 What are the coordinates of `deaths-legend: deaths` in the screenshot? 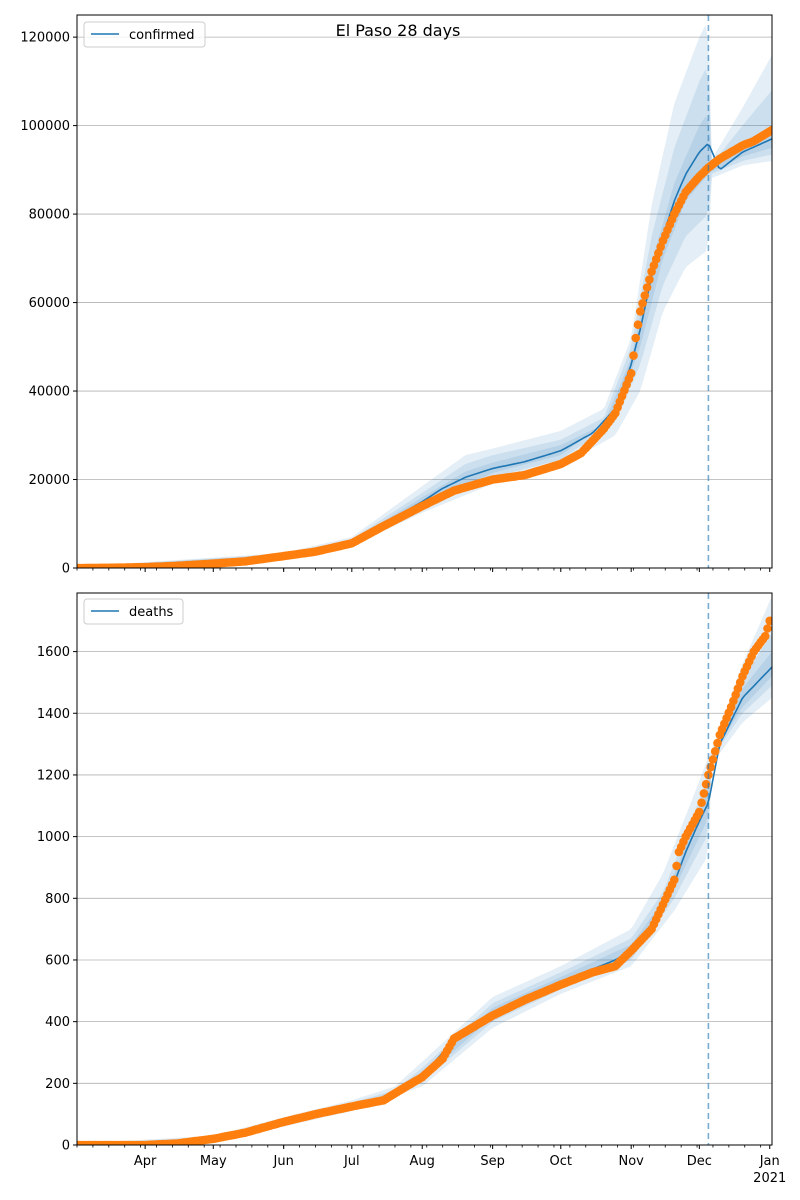 It's located at (133, 611).